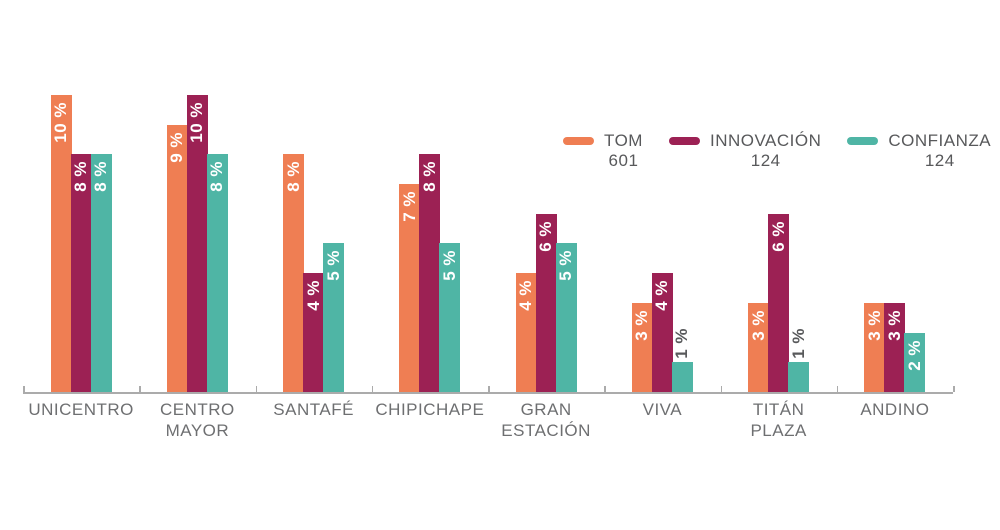 The height and width of the screenshot is (530, 1000). What do you see at coordinates (410, 288) in the screenshot?
I see `bar-tom-chipichape: 7 %` at bounding box center [410, 288].